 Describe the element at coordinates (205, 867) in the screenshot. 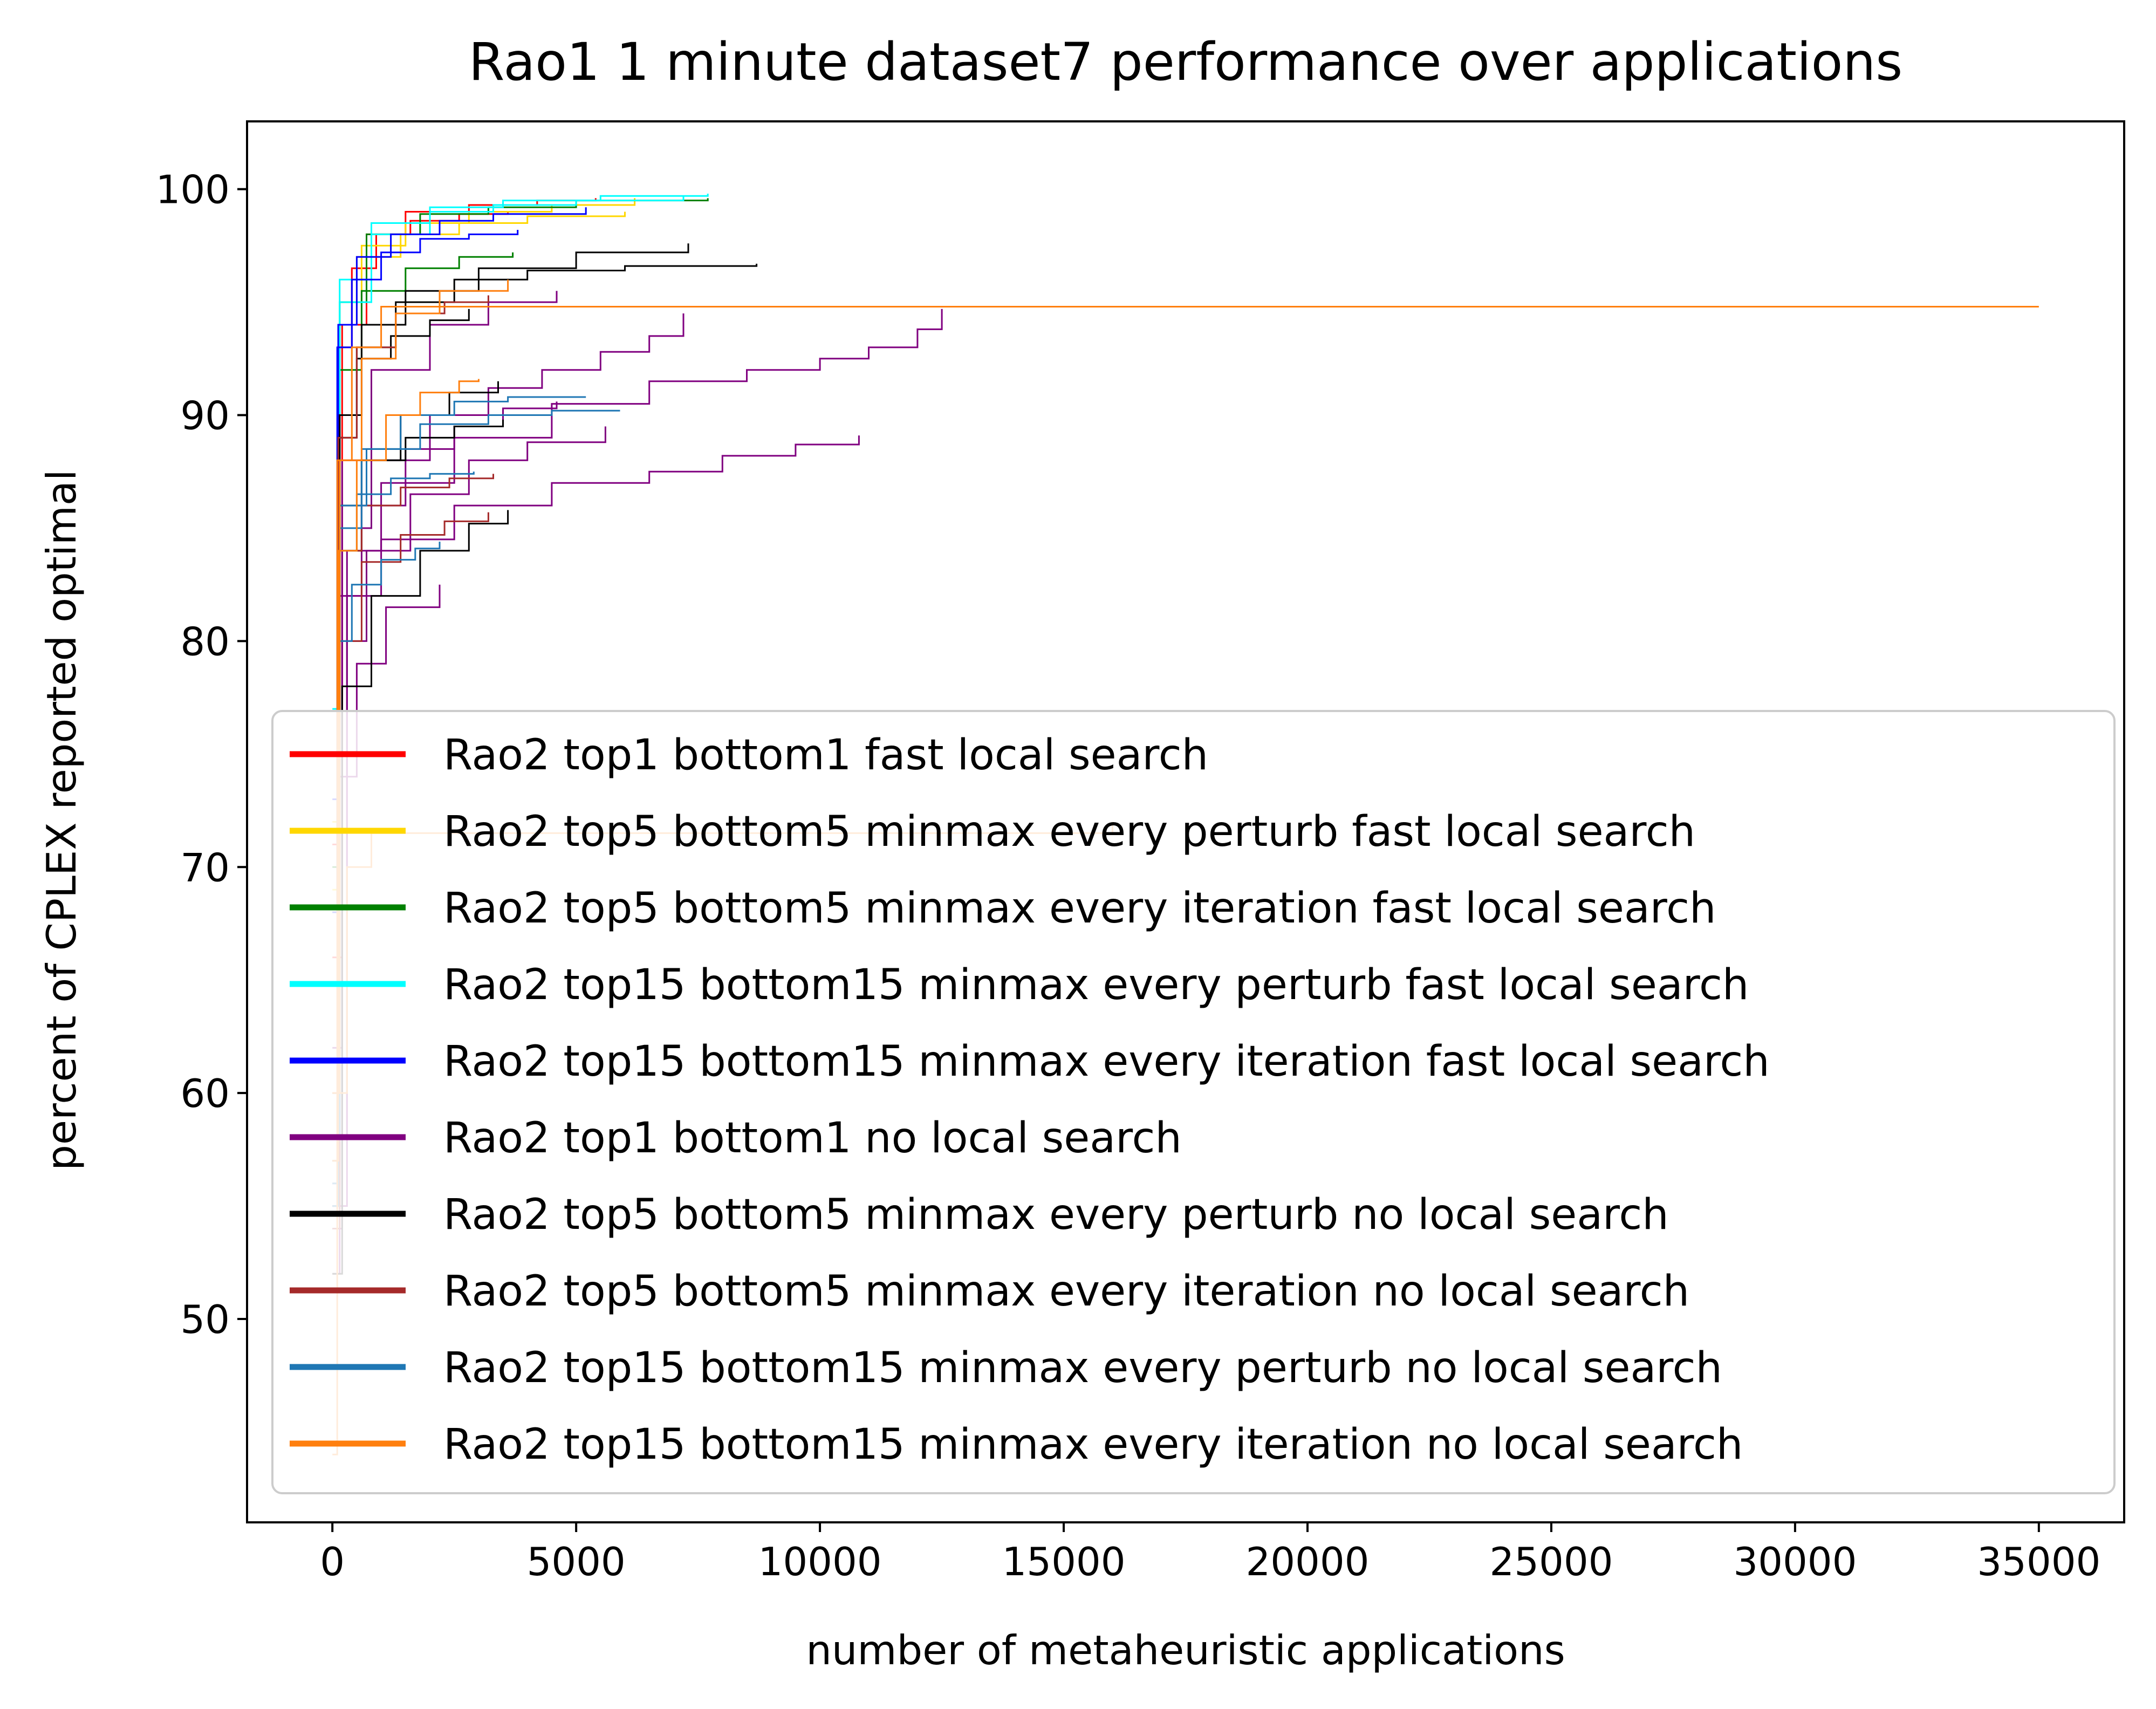

I see `y-tick-label: 70` at that location.